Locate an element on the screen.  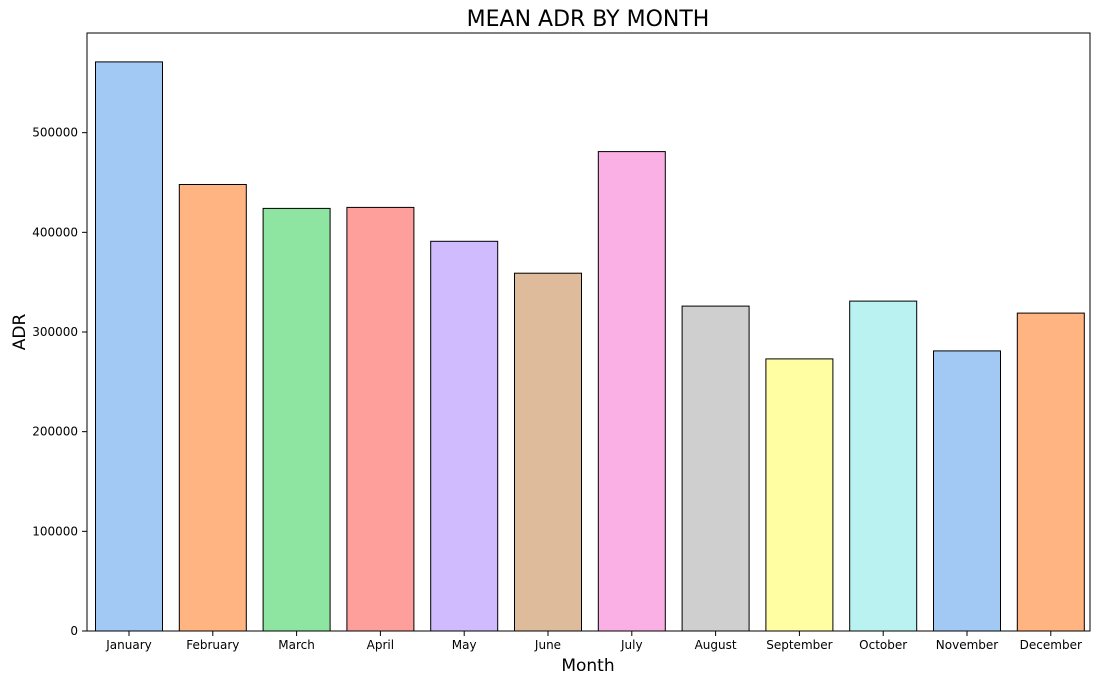
bar-march is located at coordinates (296, 419).